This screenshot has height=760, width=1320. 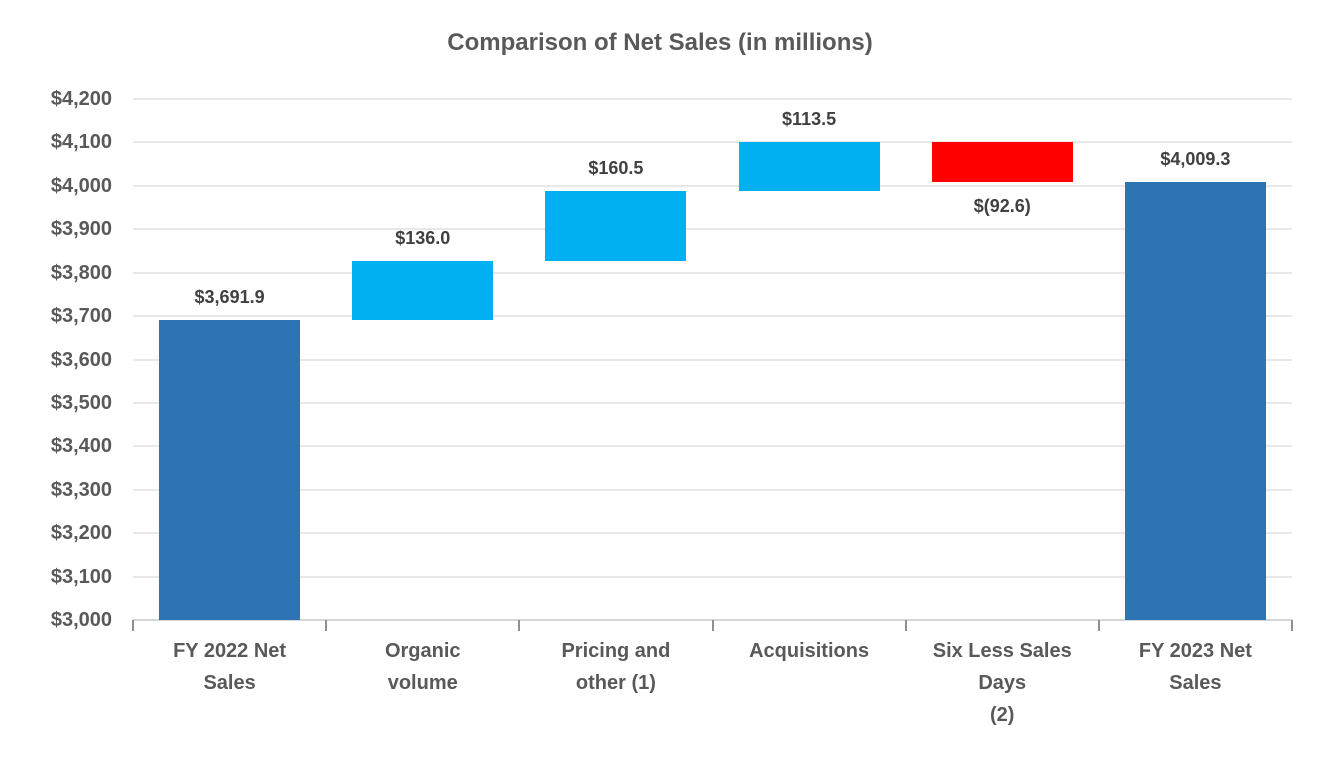 I want to click on category-label: FY 2023 Net Sales, so click(x=1195, y=667).